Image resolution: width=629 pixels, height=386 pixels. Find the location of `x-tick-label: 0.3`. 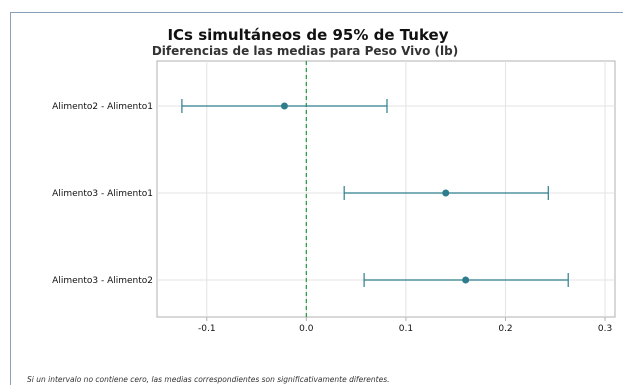

x-tick-label: 0.3 is located at coordinates (605, 329).